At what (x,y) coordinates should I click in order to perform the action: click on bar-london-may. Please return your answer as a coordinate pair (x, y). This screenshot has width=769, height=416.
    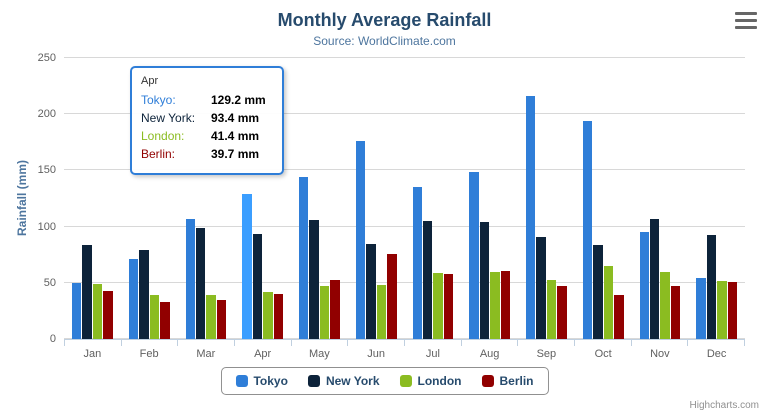
    Looking at the image, I should click on (324, 312).